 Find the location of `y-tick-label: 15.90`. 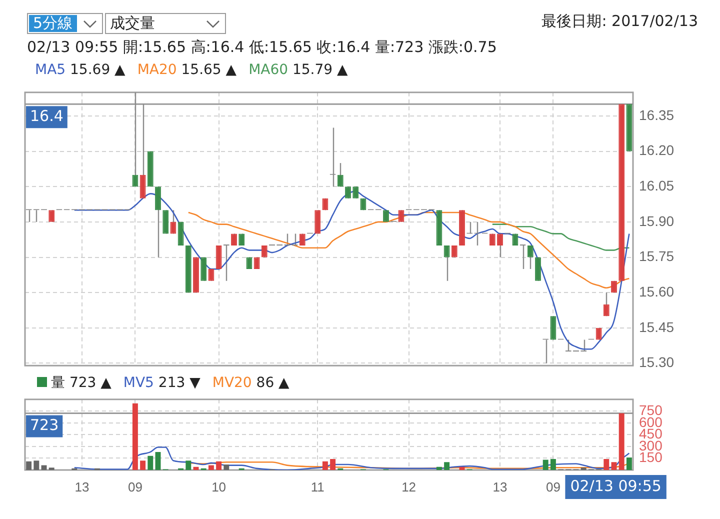

y-tick-label: 15.90 is located at coordinates (656, 220).